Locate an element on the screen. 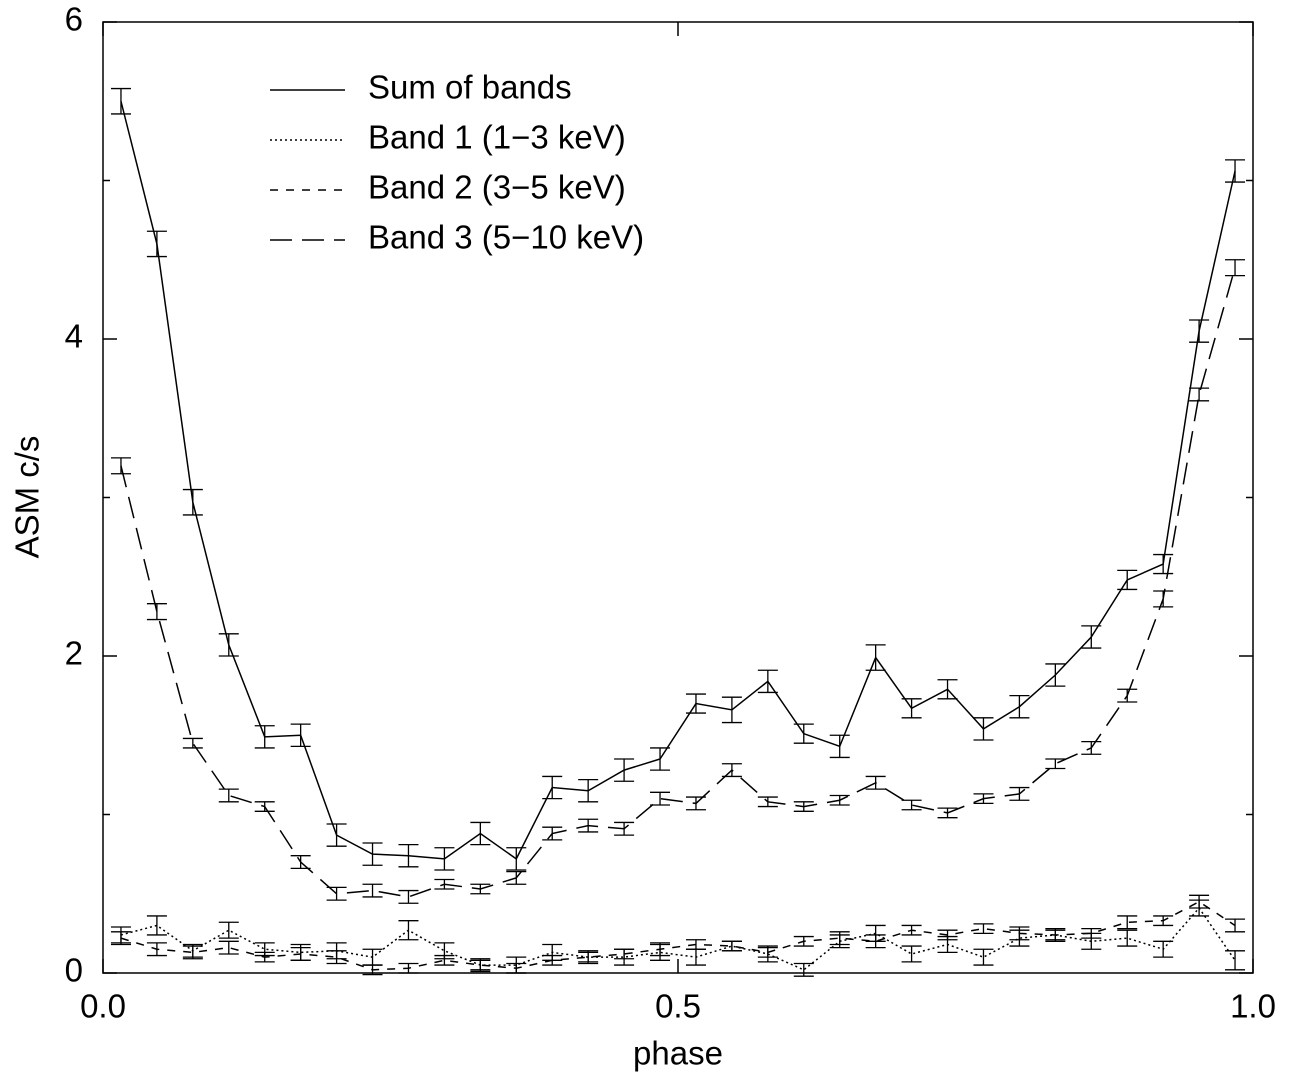  y-axis-label: ASM c/s is located at coordinates (27, 497).